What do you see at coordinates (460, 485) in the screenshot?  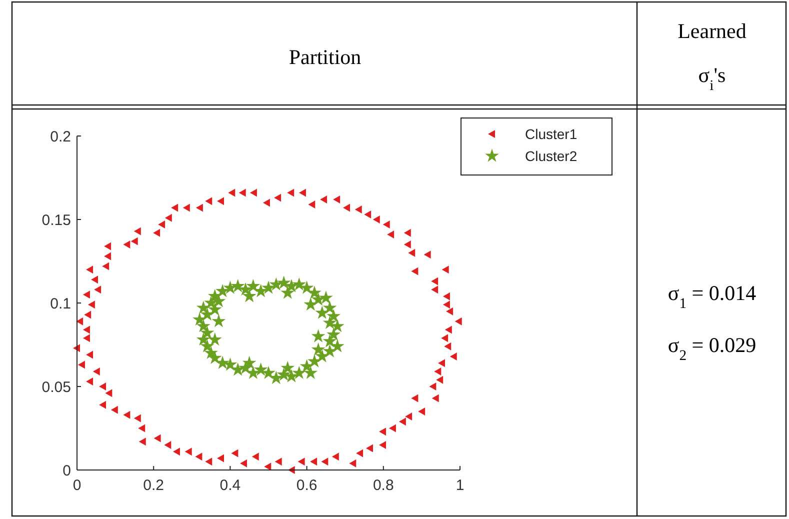 I see `x-tick-label: 1` at bounding box center [460, 485].